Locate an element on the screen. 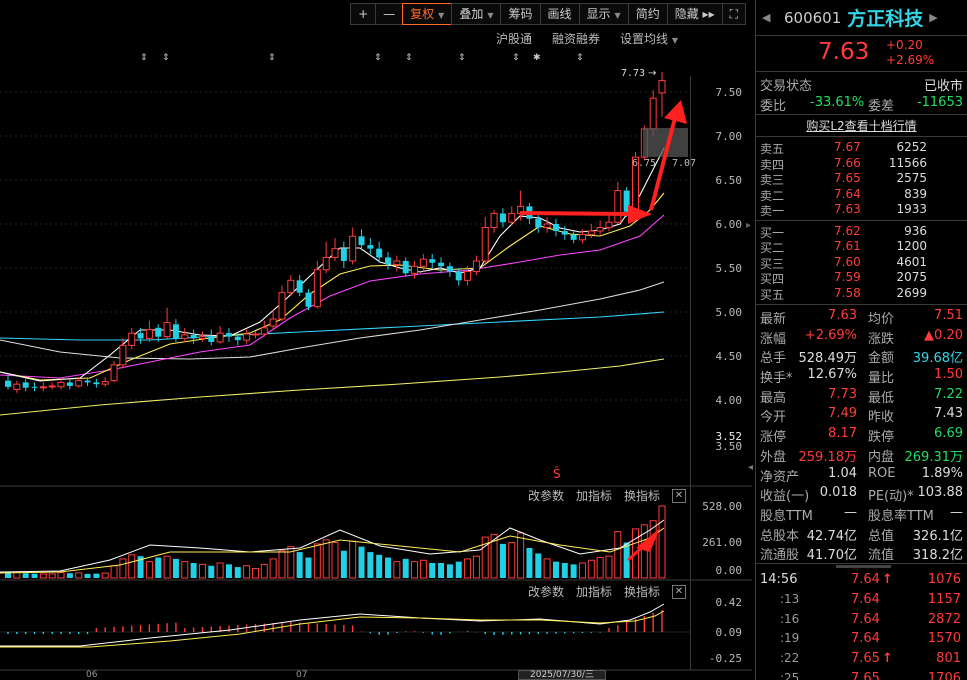  dividend-icon: Ŝ is located at coordinates (557, 473).